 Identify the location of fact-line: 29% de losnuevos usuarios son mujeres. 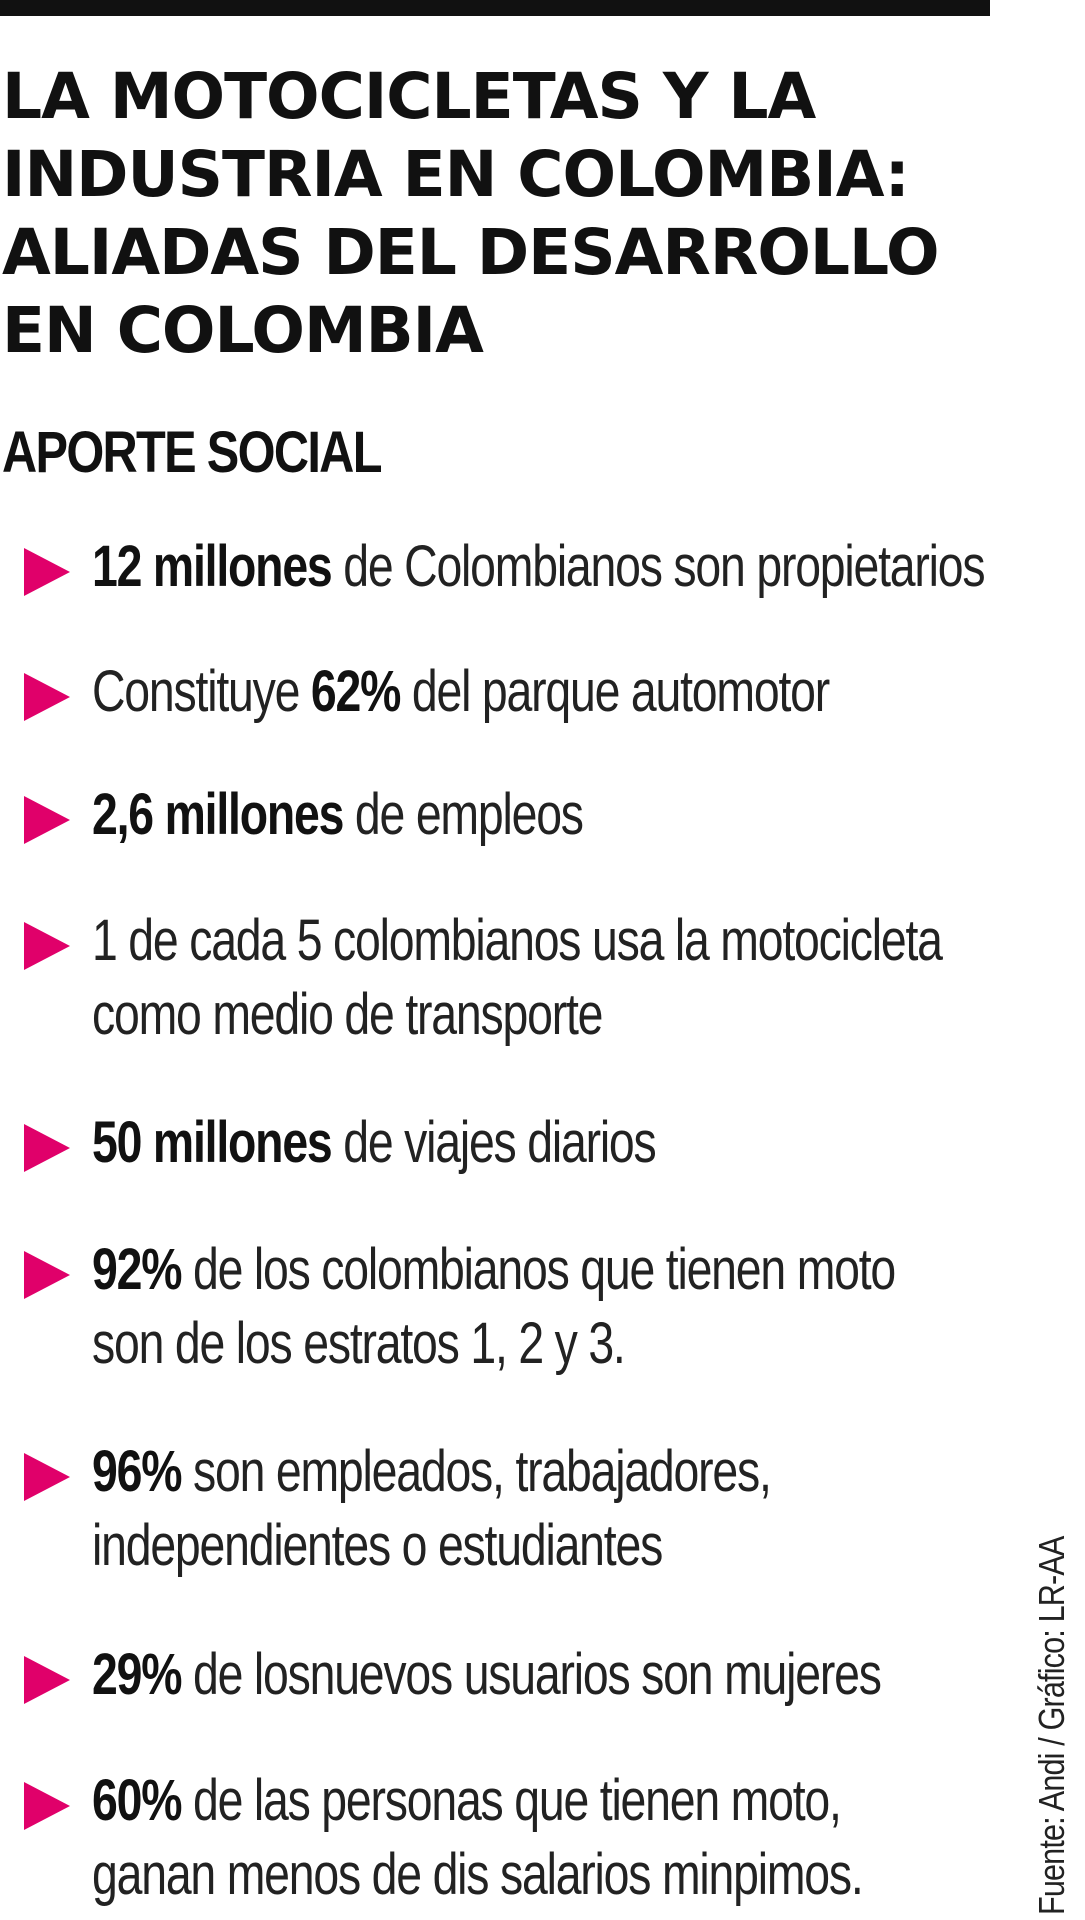
(588, 1675).